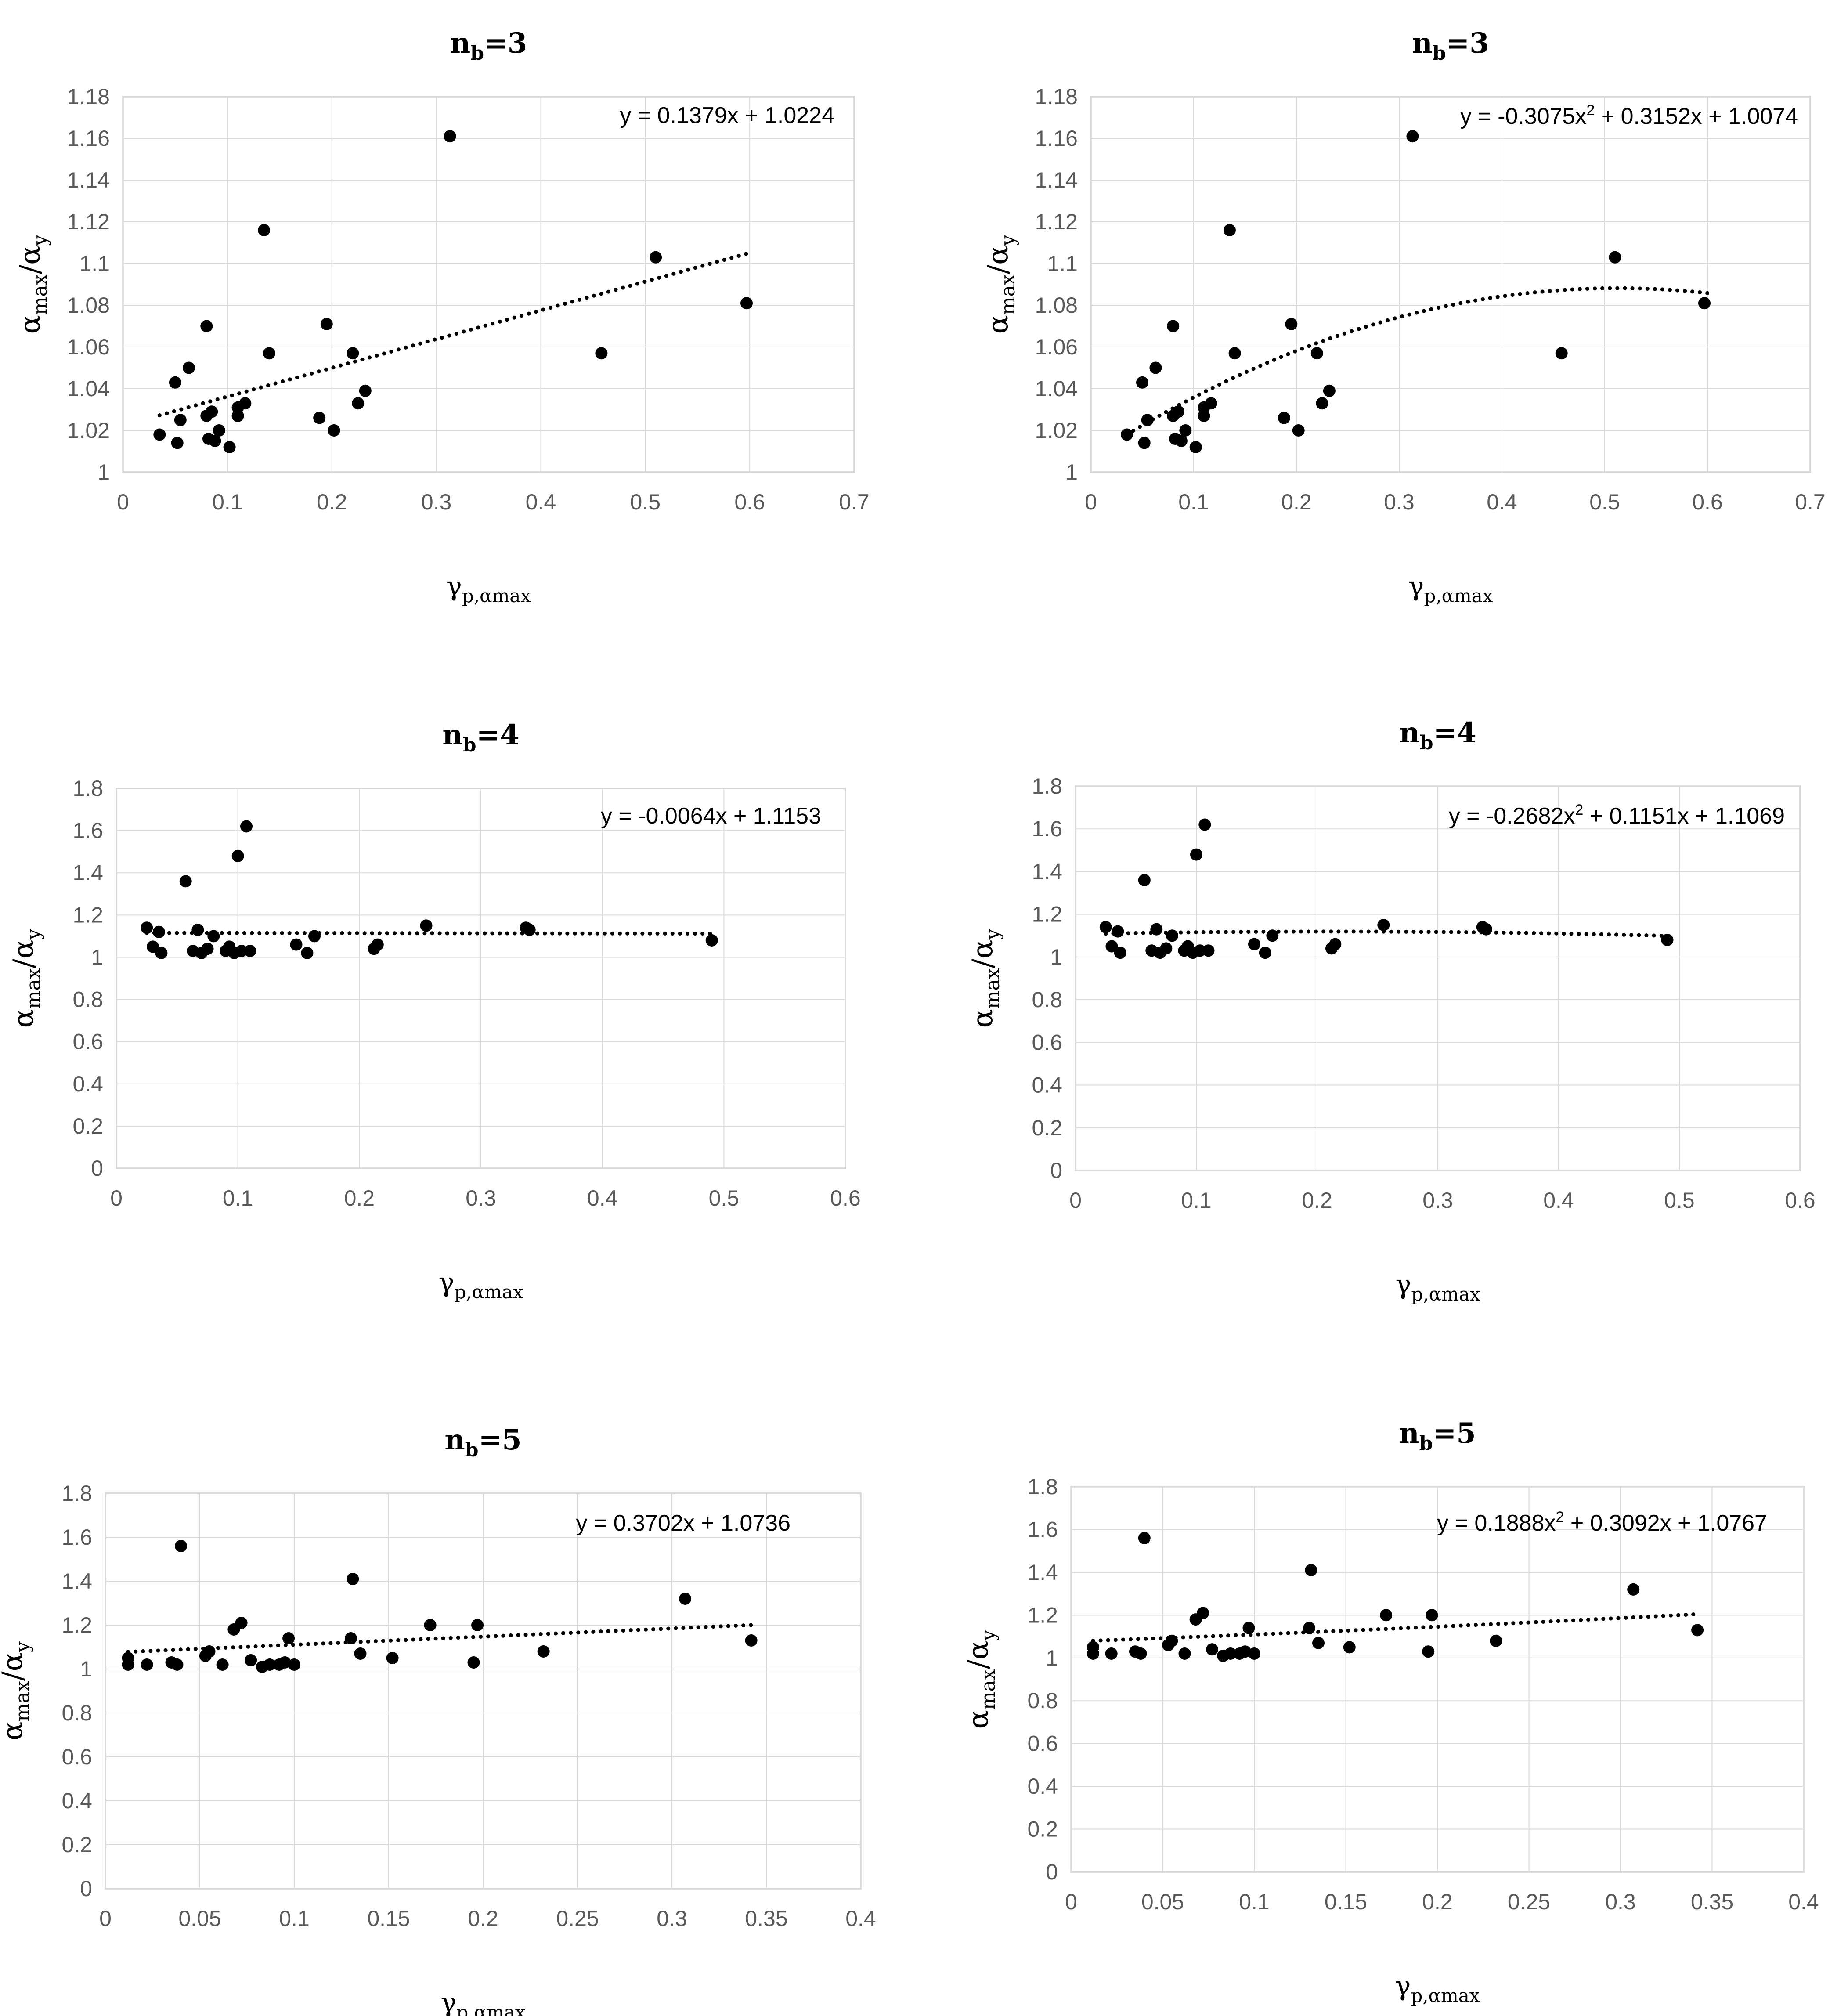 The height and width of the screenshot is (2016, 1830). Describe the element at coordinates (87, 1126) in the screenshot. I see `y-tick-label: 0.2` at that location.